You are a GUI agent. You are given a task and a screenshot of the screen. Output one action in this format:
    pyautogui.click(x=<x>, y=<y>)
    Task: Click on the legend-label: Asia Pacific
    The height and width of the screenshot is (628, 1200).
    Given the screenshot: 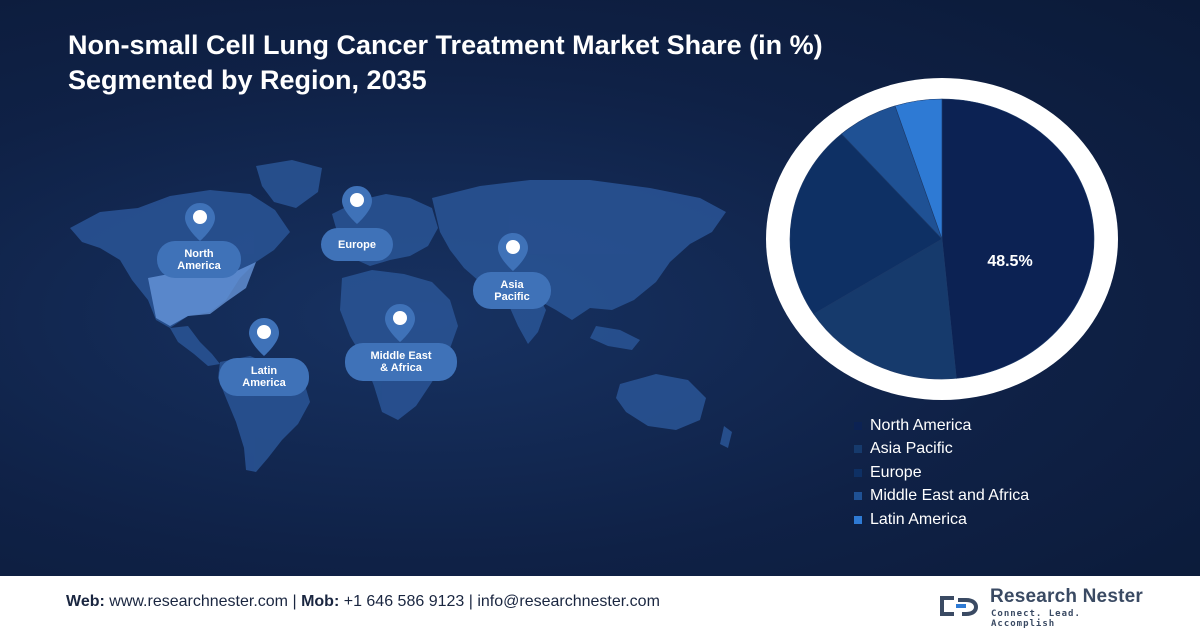 What is the action you would take?
    pyautogui.click(x=911, y=449)
    